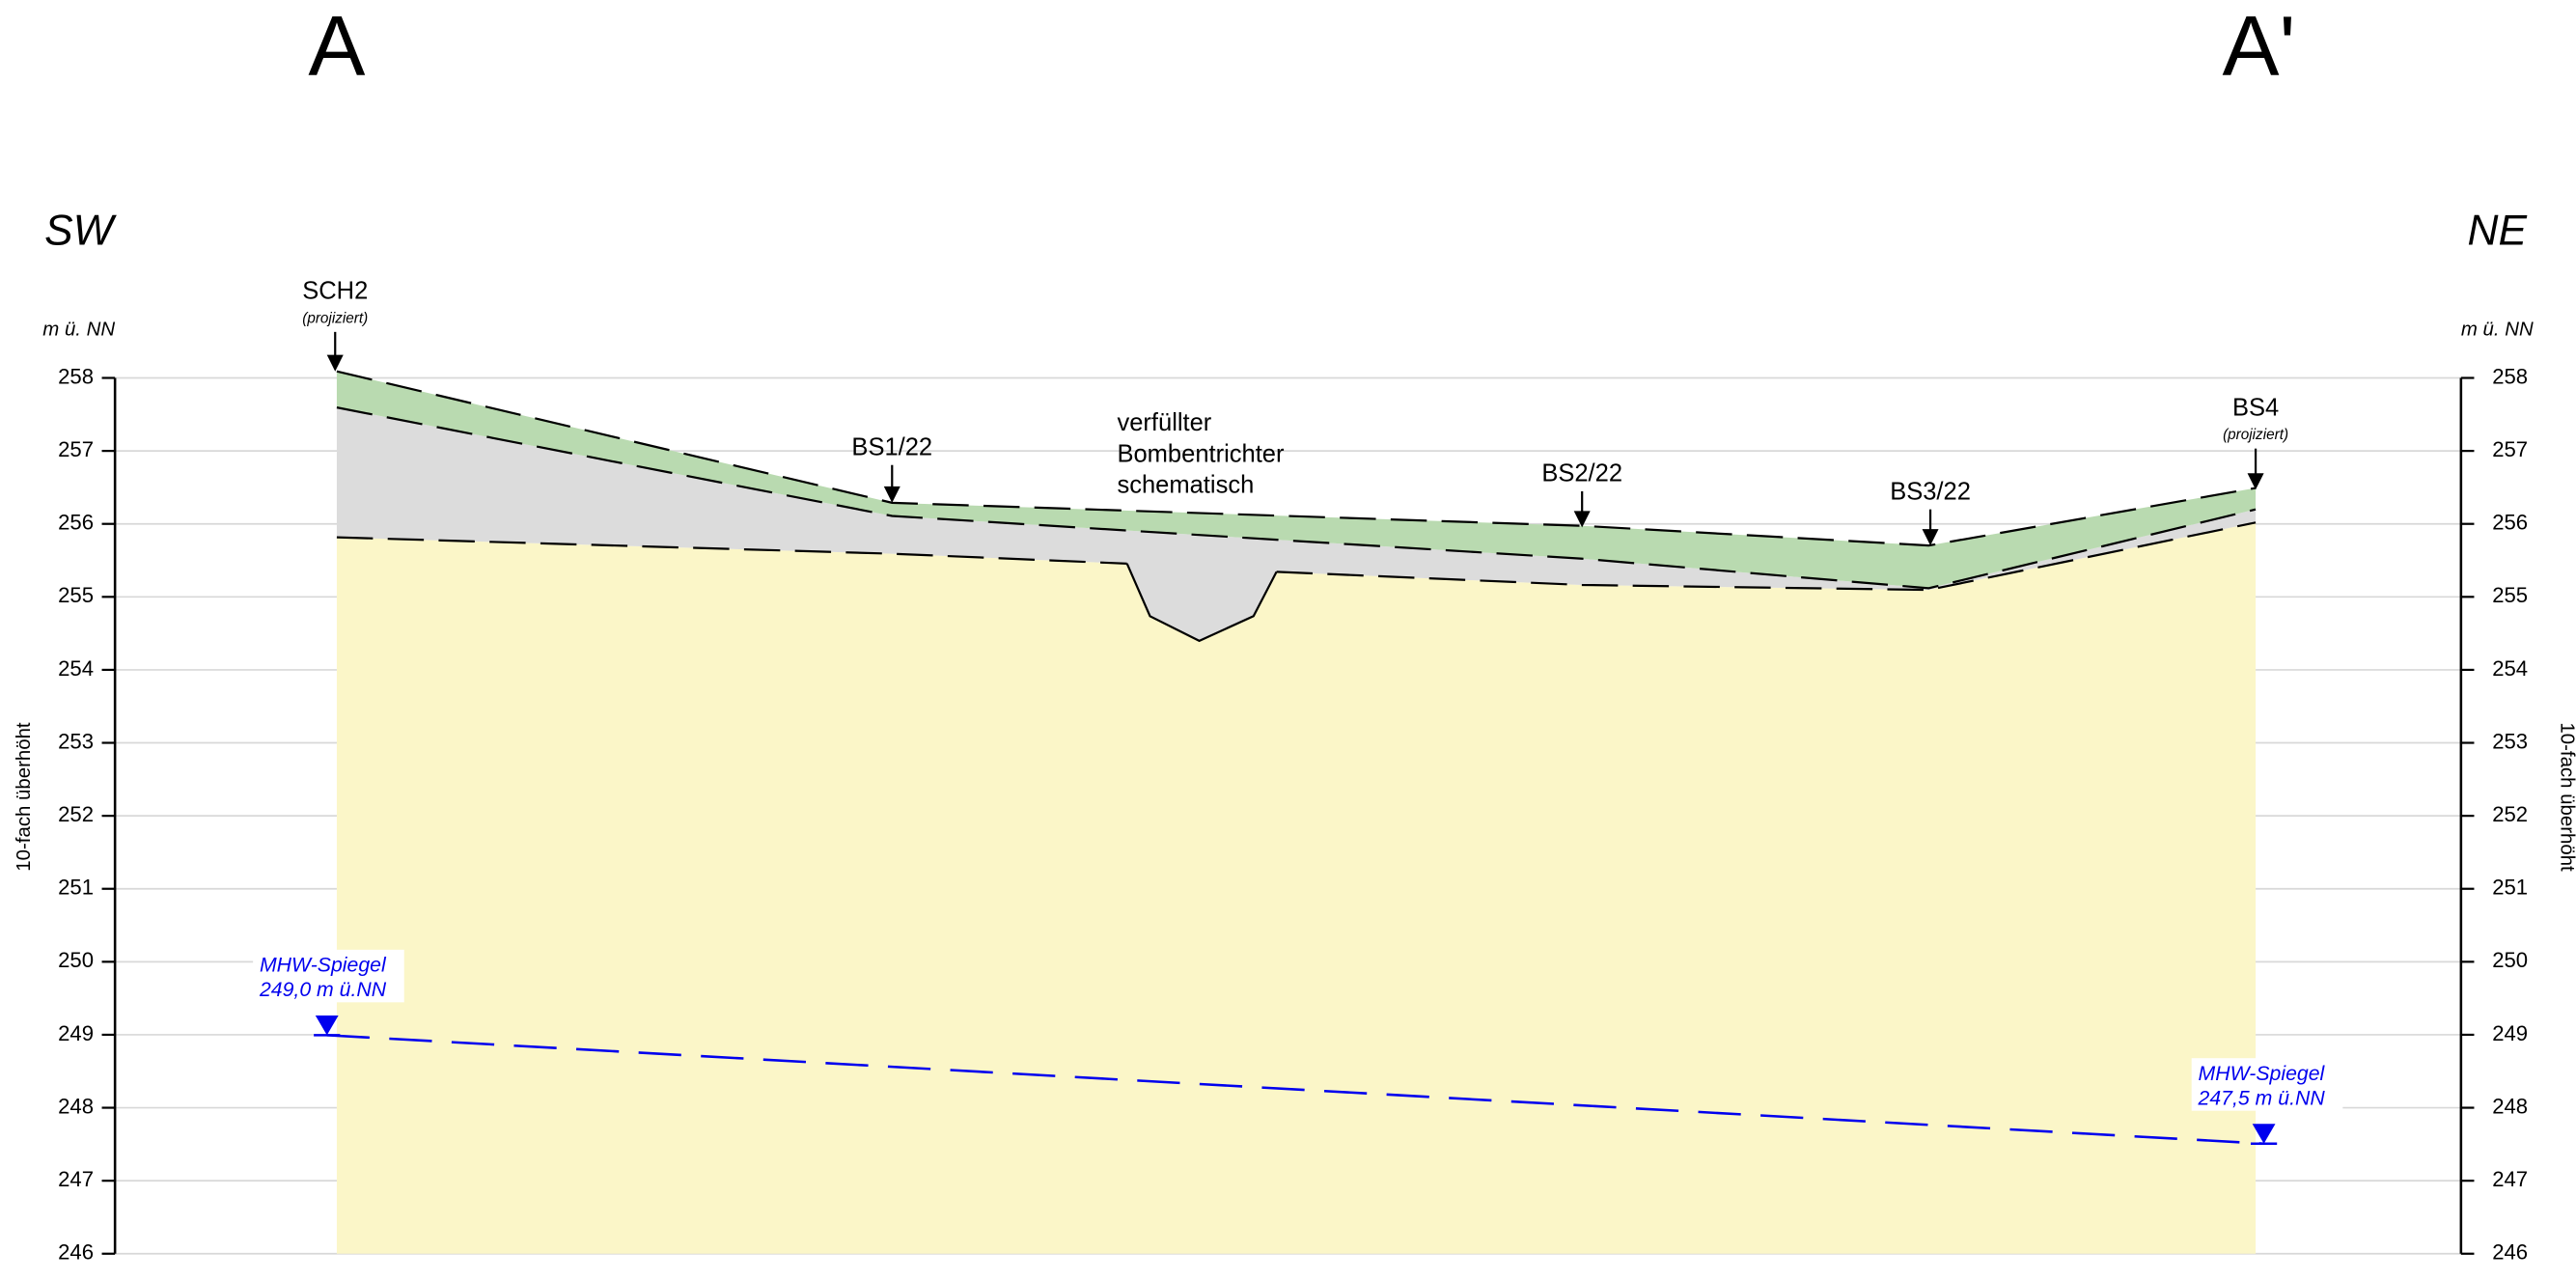 This screenshot has width=2576, height=1280. I want to click on crater-note: Bombentrichter, so click(1201, 453).